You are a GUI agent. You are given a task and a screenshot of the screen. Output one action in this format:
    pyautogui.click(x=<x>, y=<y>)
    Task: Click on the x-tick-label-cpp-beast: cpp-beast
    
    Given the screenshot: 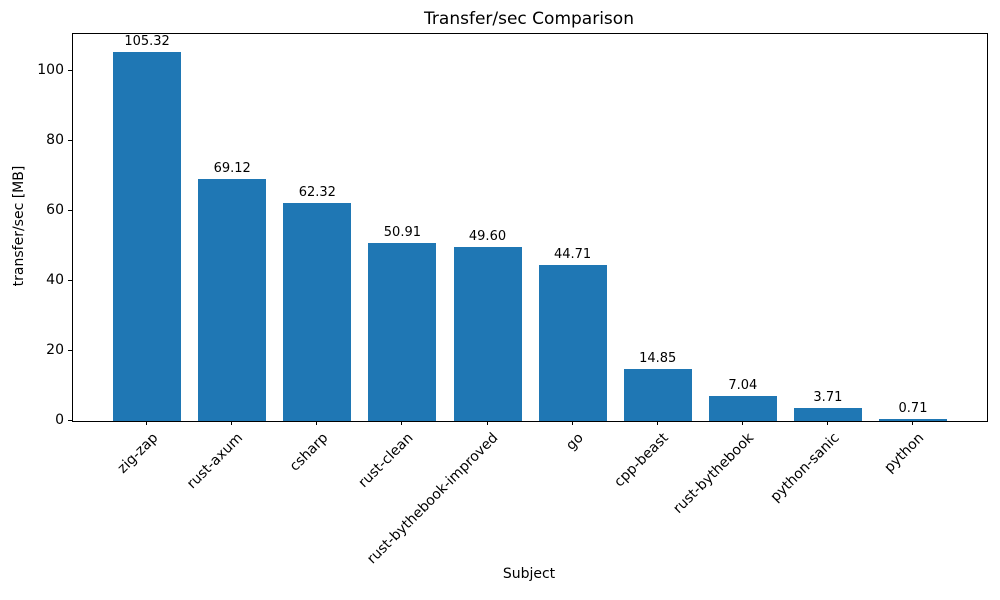 What is the action you would take?
    pyautogui.click(x=642, y=460)
    